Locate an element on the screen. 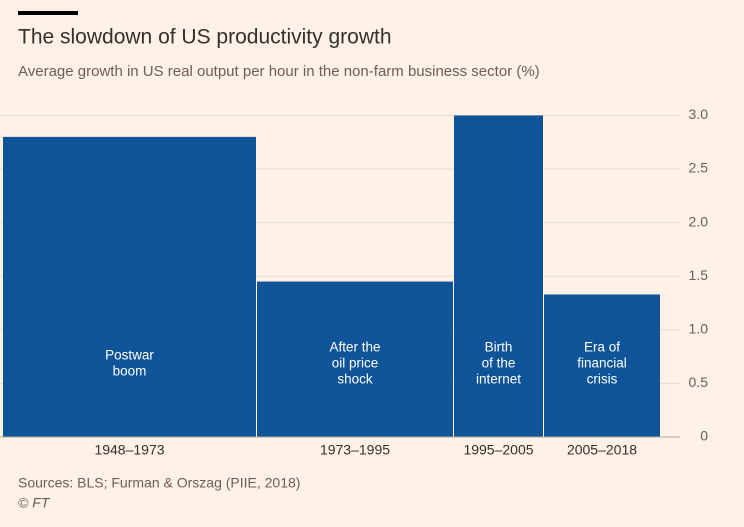 Image resolution: width=744 pixels, height=527 pixels. bar-annotation: crisis is located at coordinates (602, 379).